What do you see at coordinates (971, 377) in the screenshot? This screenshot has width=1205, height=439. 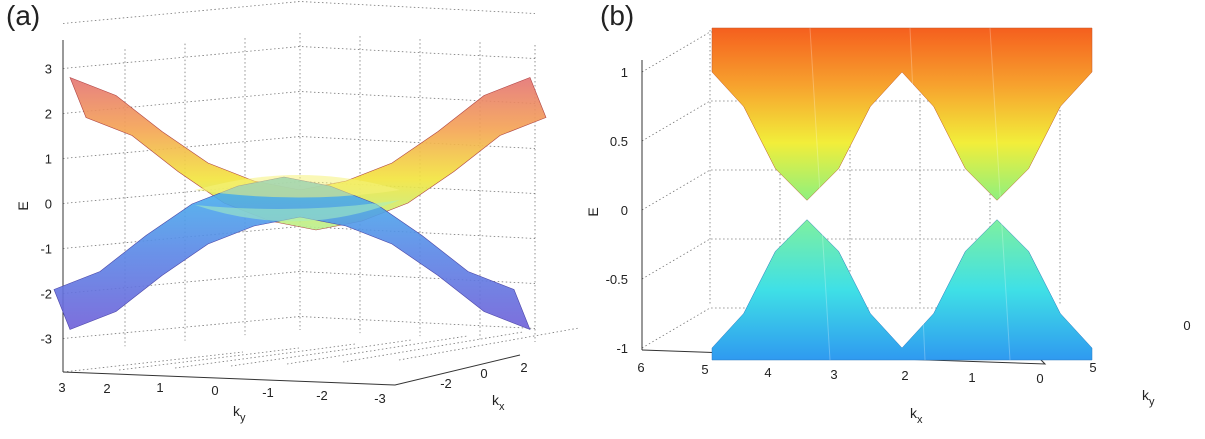 I see `x-tick-label-b: 1` at bounding box center [971, 377].